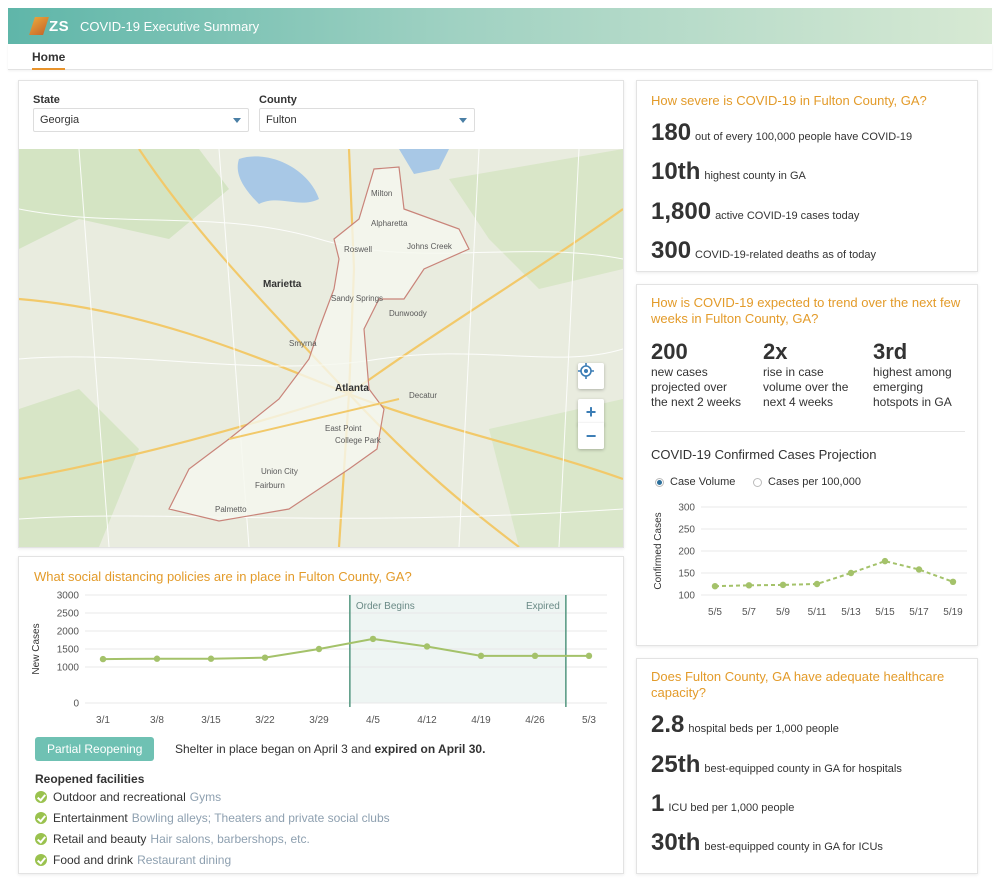 This screenshot has height=882, width=1000. What do you see at coordinates (270, 485) in the screenshot?
I see `map-label-fairburn: Fairburn` at bounding box center [270, 485].